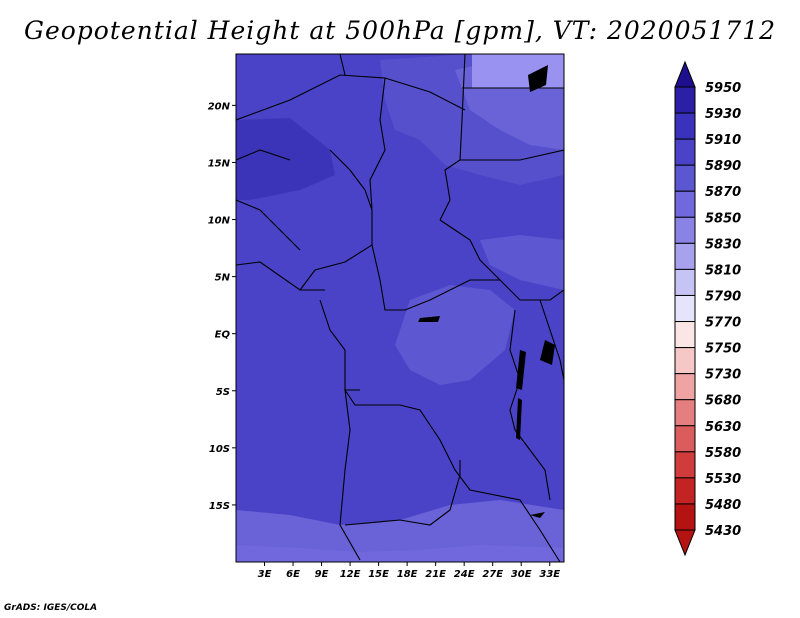  Describe the element at coordinates (723, 192) in the screenshot. I see `colorbar-label: 5870` at that location.